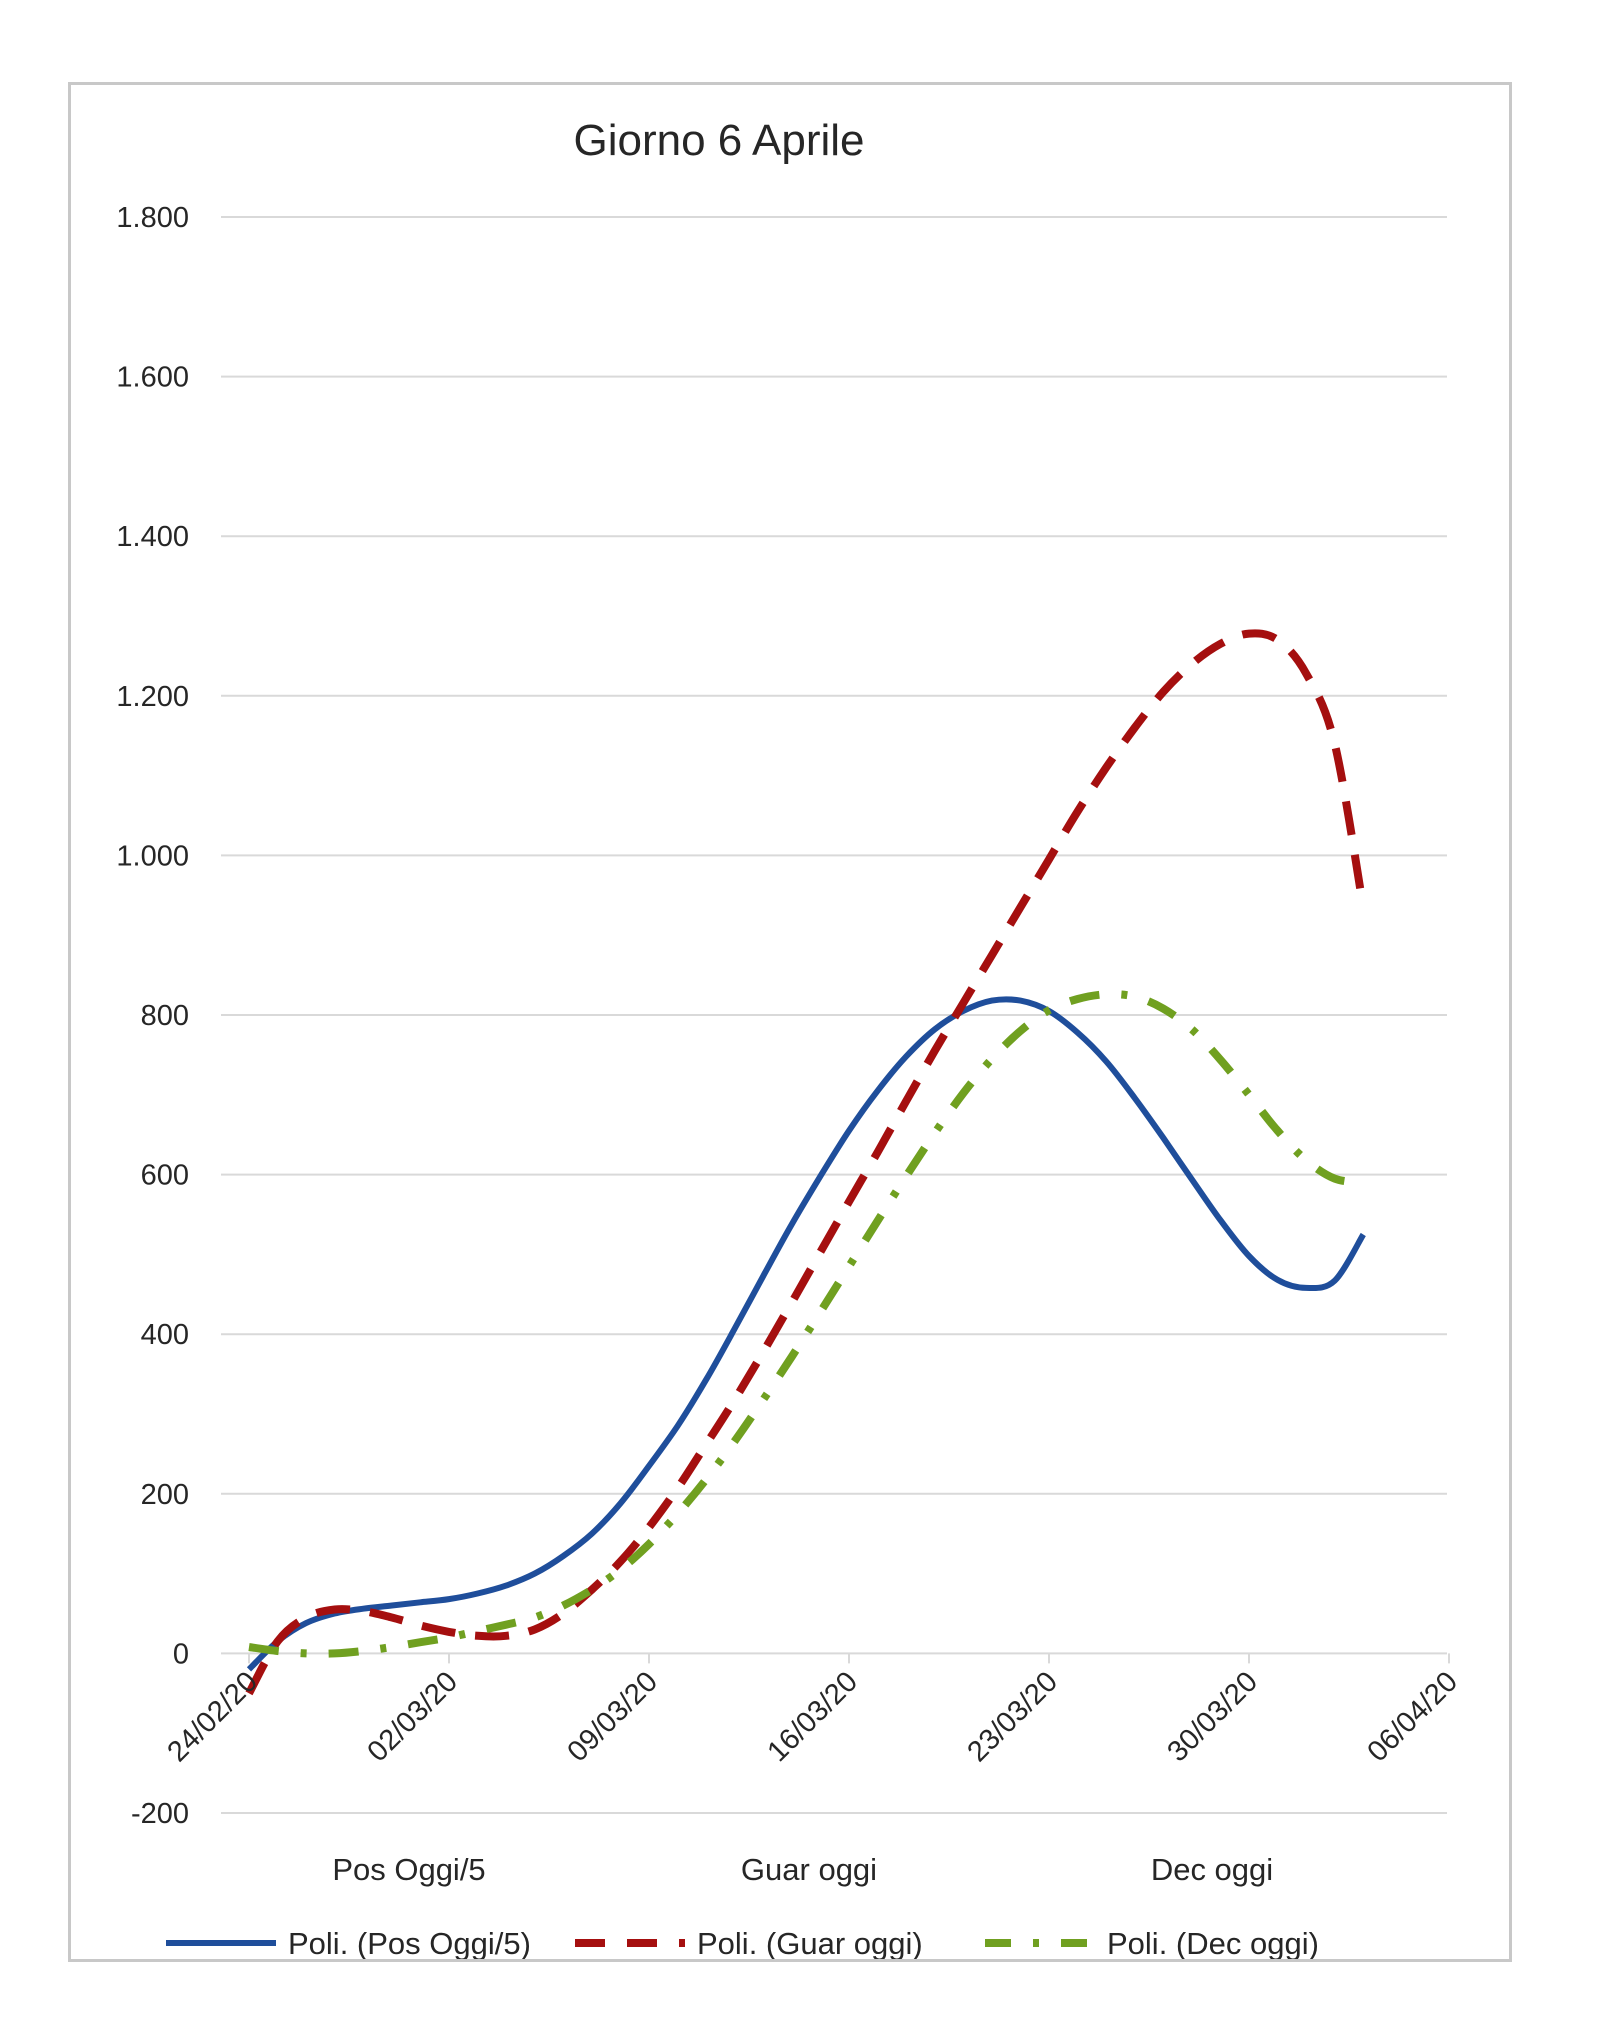 The width and height of the screenshot is (1602, 2041). What do you see at coordinates (809, 1869) in the screenshot?
I see `series-label: Guar oggi` at bounding box center [809, 1869].